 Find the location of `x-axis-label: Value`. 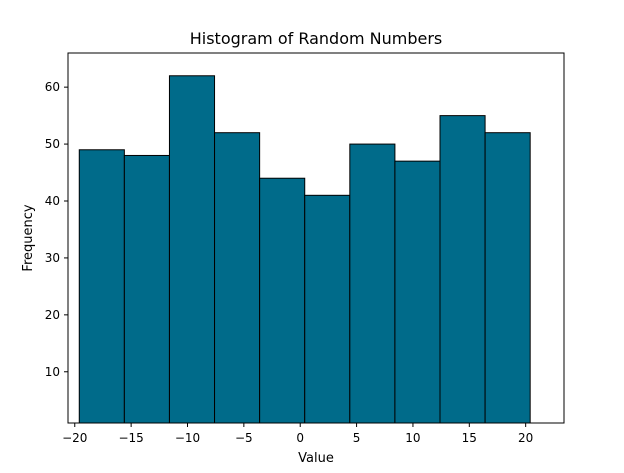

x-axis-label: Value is located at coordinates (316, 458).